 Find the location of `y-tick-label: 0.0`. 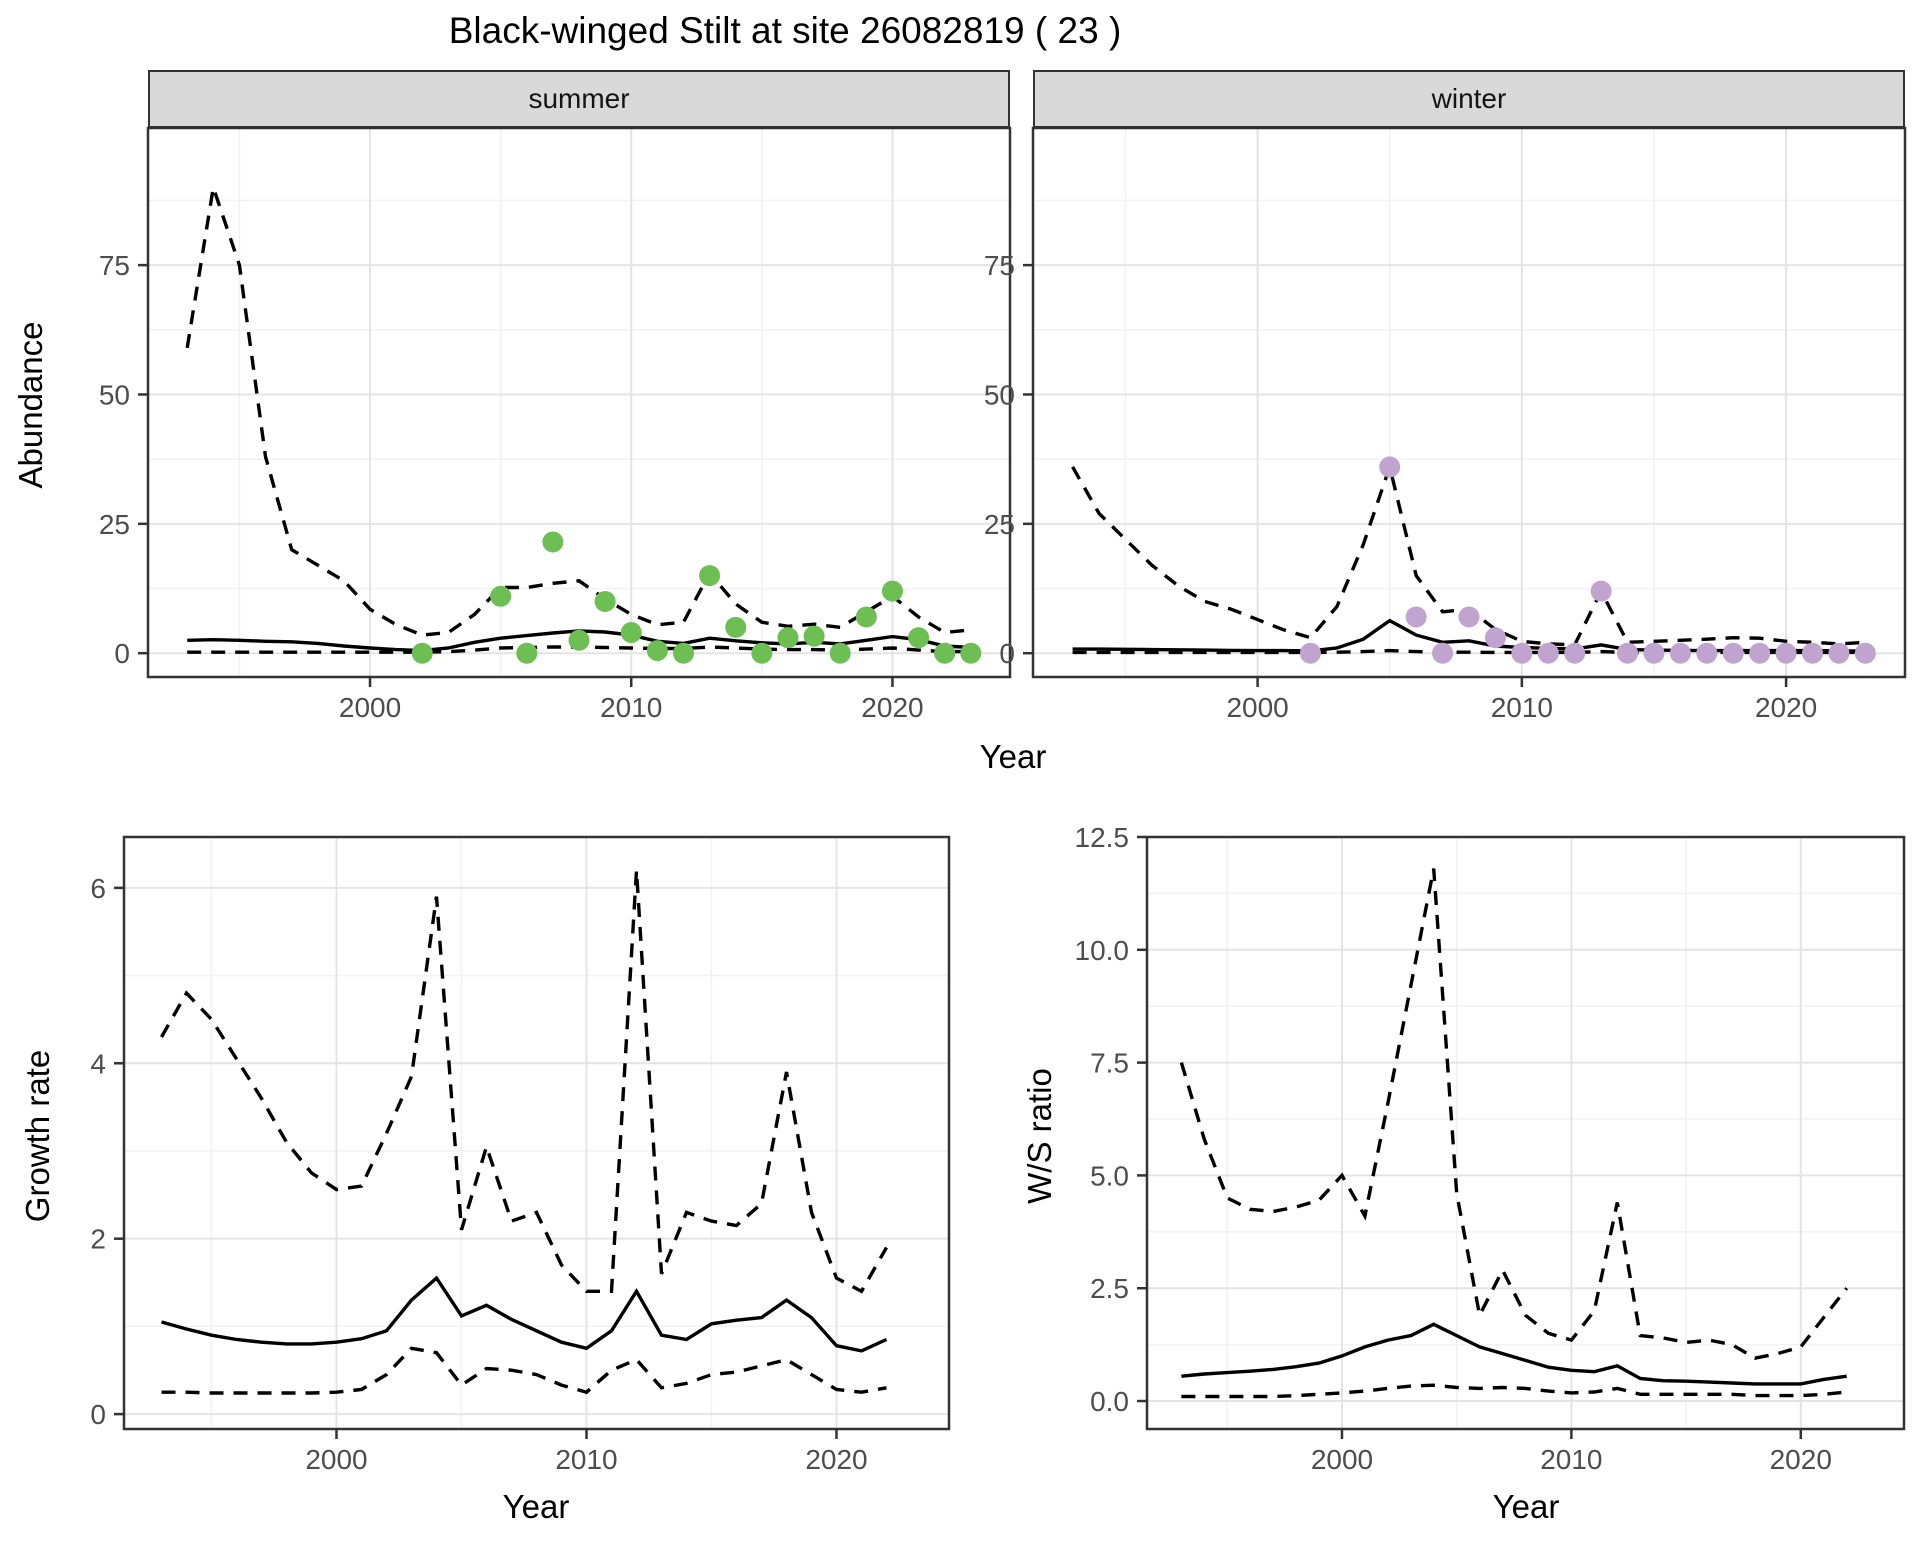

y-tick-label: 0.0 is located at coordinates (1109, 1401).